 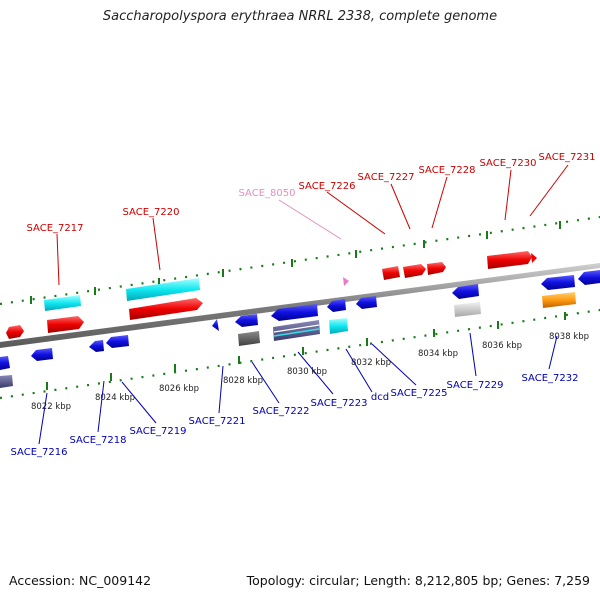 I want to click on gene-feature-slate, so click(x=6, y=381).